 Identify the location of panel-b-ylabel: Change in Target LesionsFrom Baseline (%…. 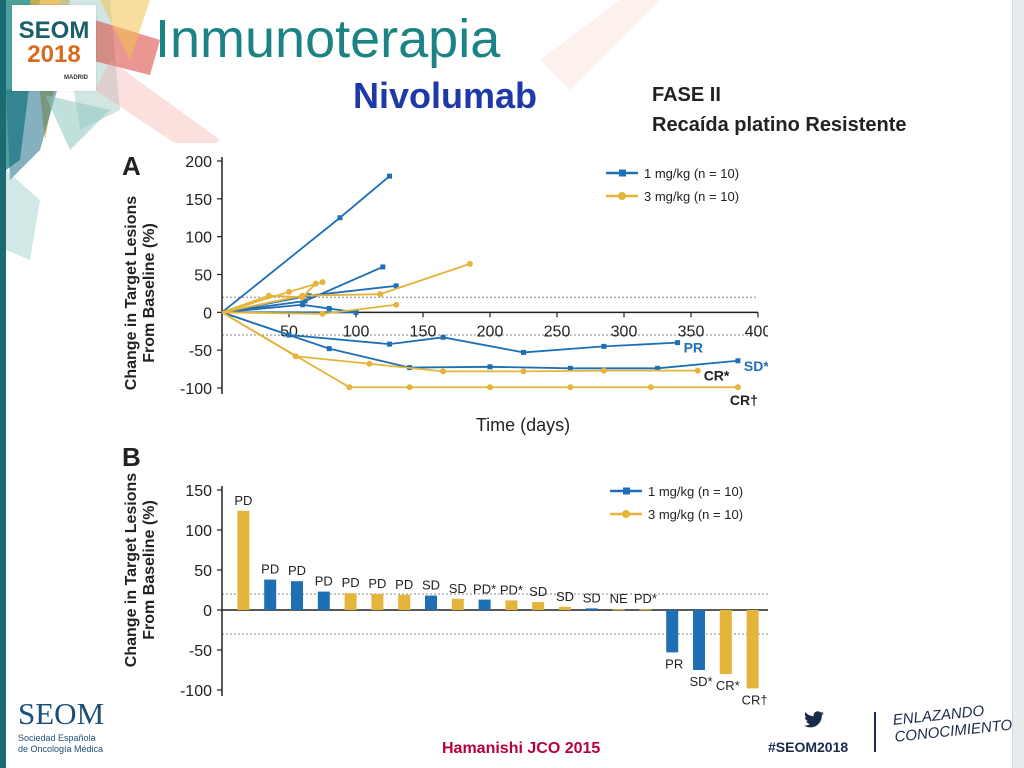
(140, 570).